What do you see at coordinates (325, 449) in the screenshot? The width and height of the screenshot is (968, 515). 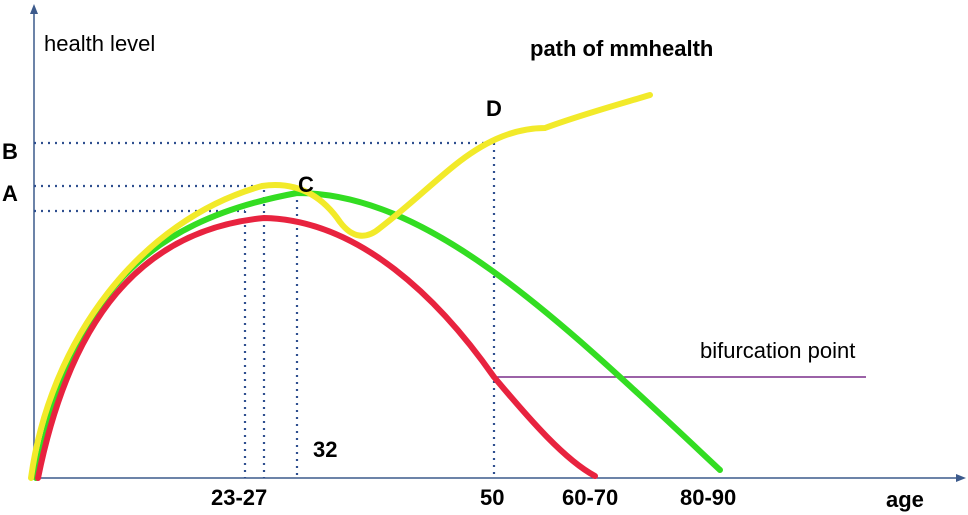 I see `x-tick-32: 32` at bounding box center [325, 449].